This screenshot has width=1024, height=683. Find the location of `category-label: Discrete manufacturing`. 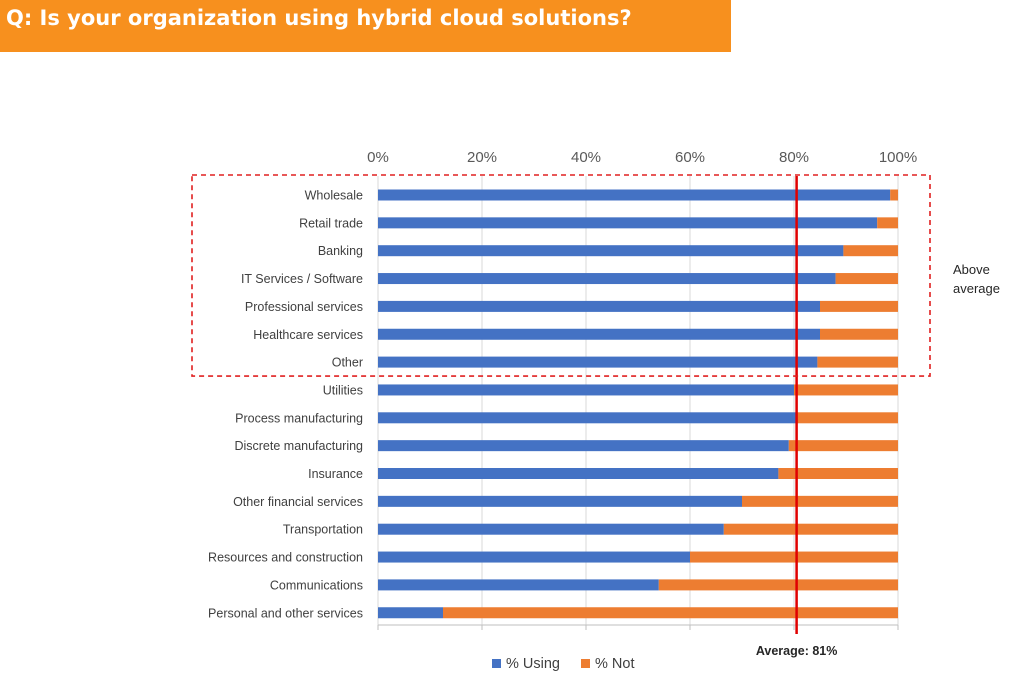

category-label: Discrete manufacturing is located at coordinates (298, 446).